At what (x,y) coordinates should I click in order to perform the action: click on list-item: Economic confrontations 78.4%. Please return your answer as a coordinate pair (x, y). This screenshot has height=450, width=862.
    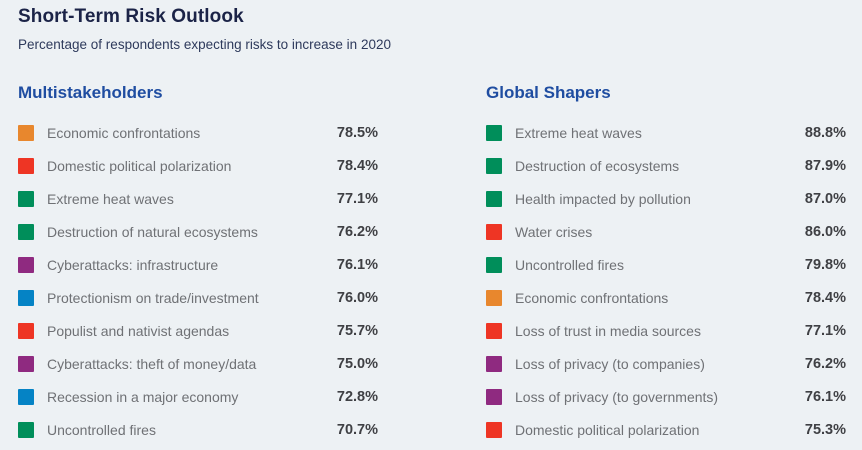
    Looking at the image, I should click on (666, 297).